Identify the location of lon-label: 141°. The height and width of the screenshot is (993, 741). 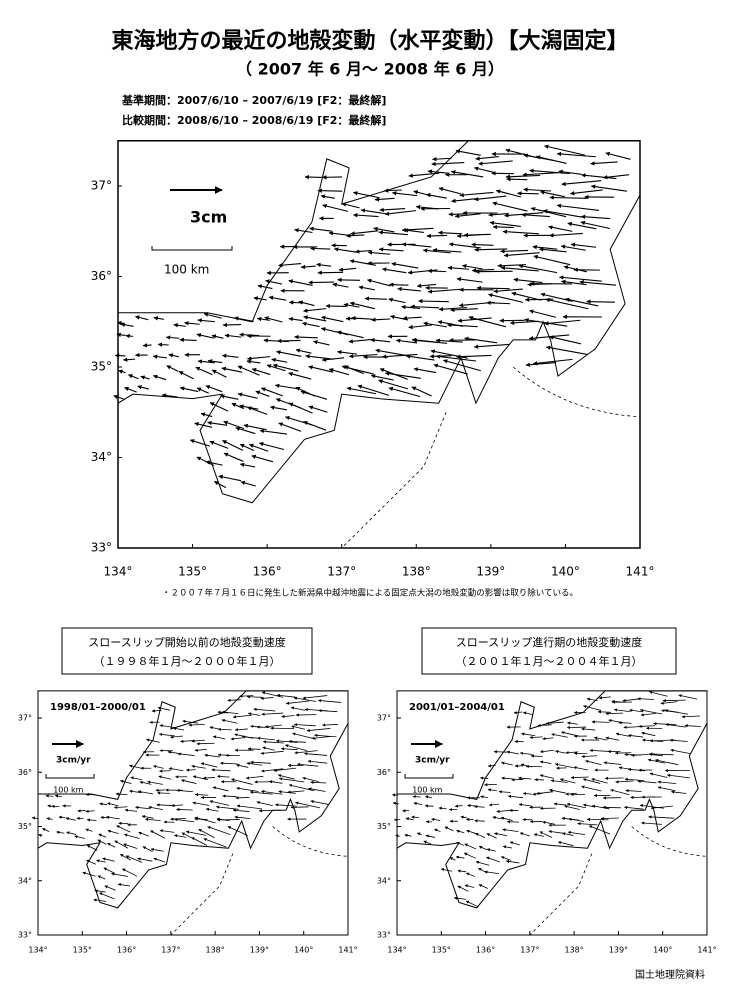
(347, 950).